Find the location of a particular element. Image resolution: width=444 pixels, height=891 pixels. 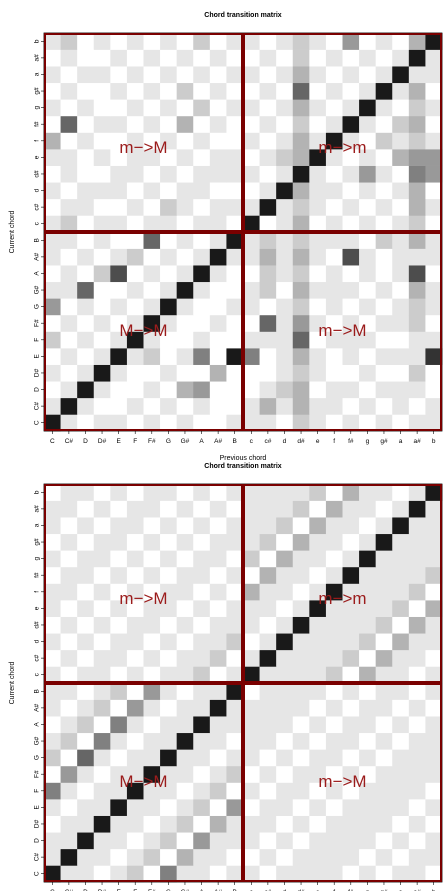

quadrant-border is located at coordinates (143, 331).